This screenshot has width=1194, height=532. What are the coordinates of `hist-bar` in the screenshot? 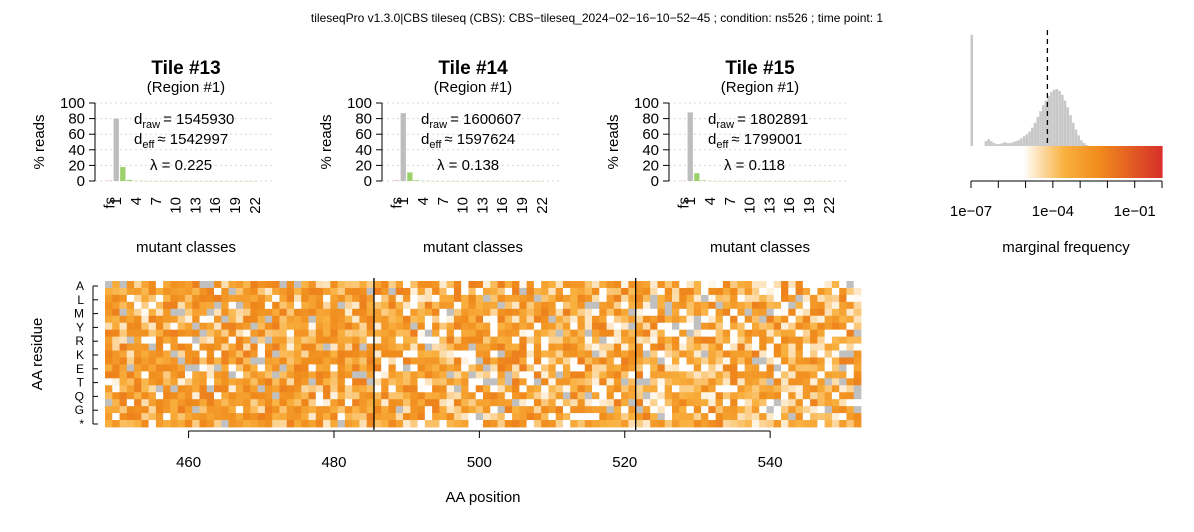 It's located at (1038, 131).